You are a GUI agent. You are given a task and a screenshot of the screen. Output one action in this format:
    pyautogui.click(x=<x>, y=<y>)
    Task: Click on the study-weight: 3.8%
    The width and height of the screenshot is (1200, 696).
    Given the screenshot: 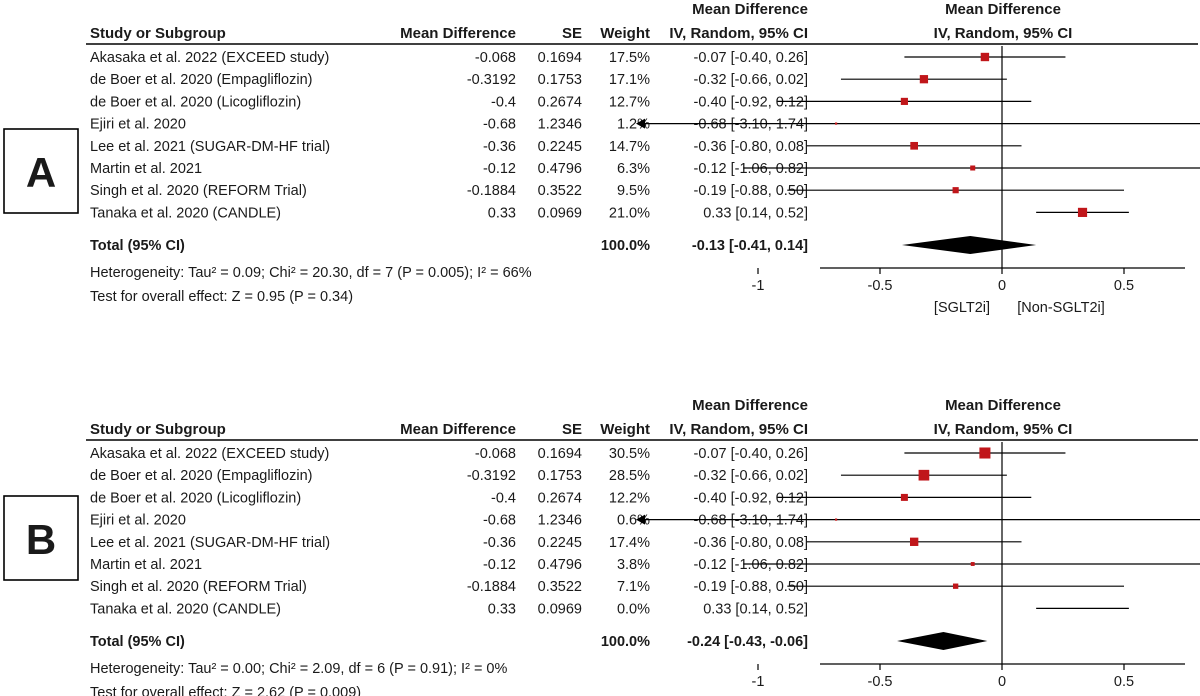 What is the action you would take?
    pyautogui.click(x=633, y=565)
    